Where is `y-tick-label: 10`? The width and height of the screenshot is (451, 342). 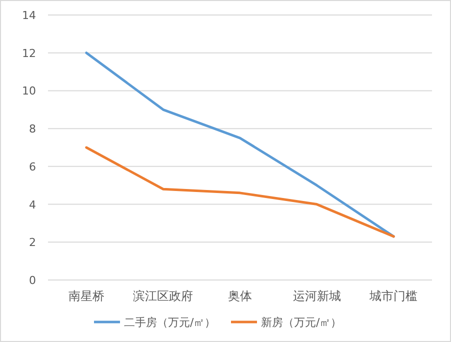 y-tick-label: 10 is located at coordinates (29, 91).